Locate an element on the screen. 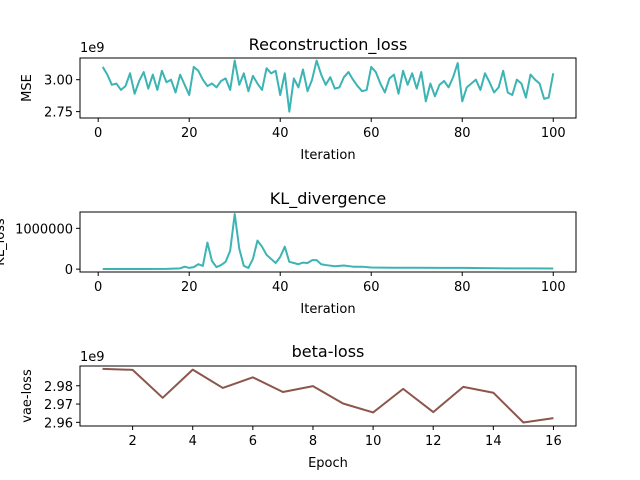 Image resolution: width=640 pixels, height=480 pixels. kl-divergence-xtick-label: 60 is located at coordinates (371, 287).